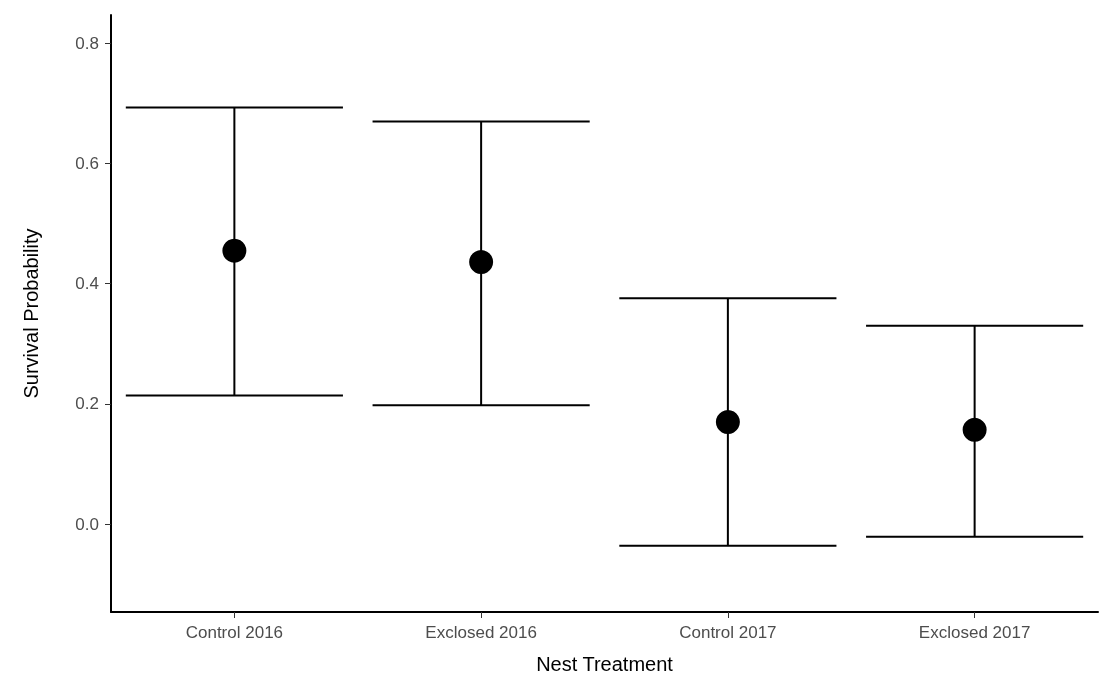 The width and height of the screenshot is (1110, 698). Describe the element at coordinates (974, 632) in the screenshot. I see `x-tick-label: Exclosed 2017` at that location.